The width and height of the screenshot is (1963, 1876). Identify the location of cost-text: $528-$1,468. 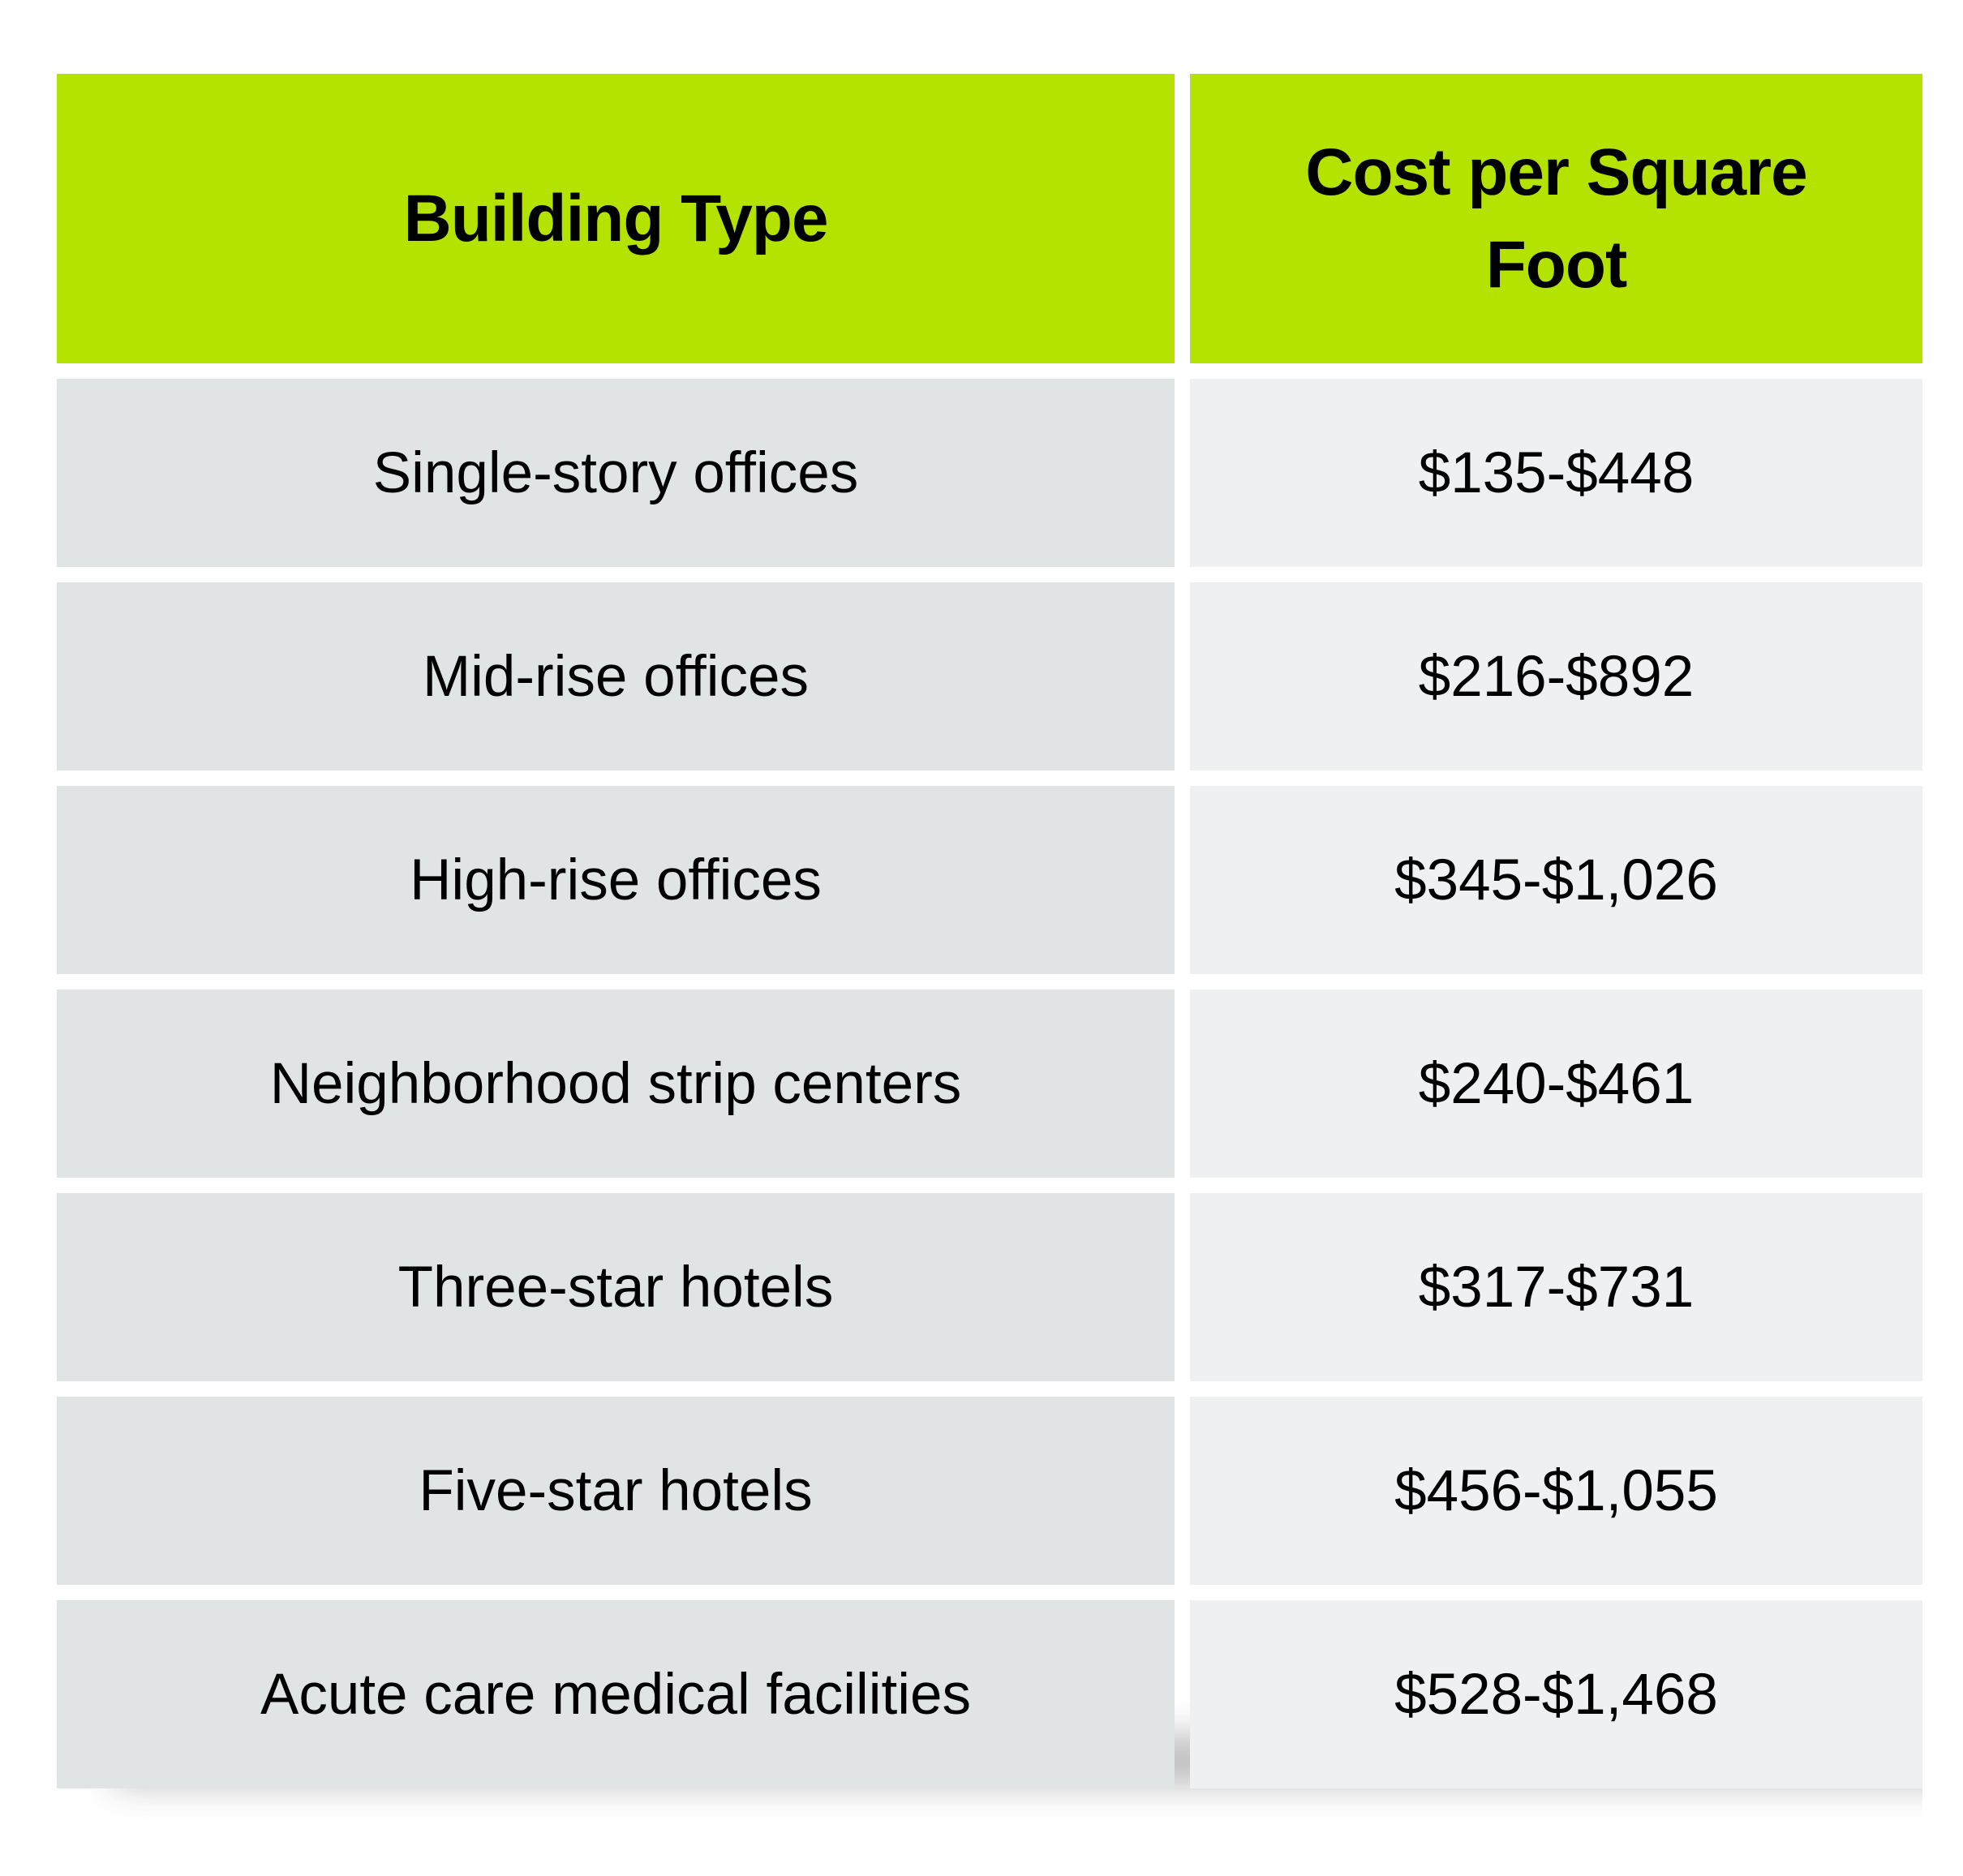
(1556, 1694).